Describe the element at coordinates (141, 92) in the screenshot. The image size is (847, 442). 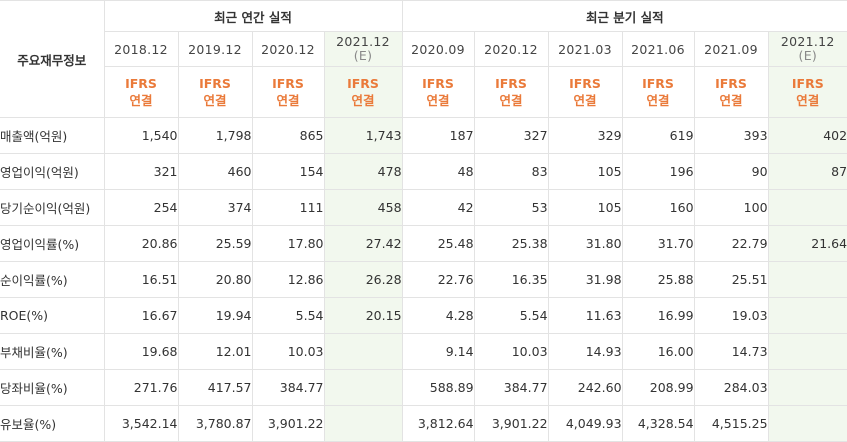
I see `accounting-basis-0: IFRS 연결` at that location.